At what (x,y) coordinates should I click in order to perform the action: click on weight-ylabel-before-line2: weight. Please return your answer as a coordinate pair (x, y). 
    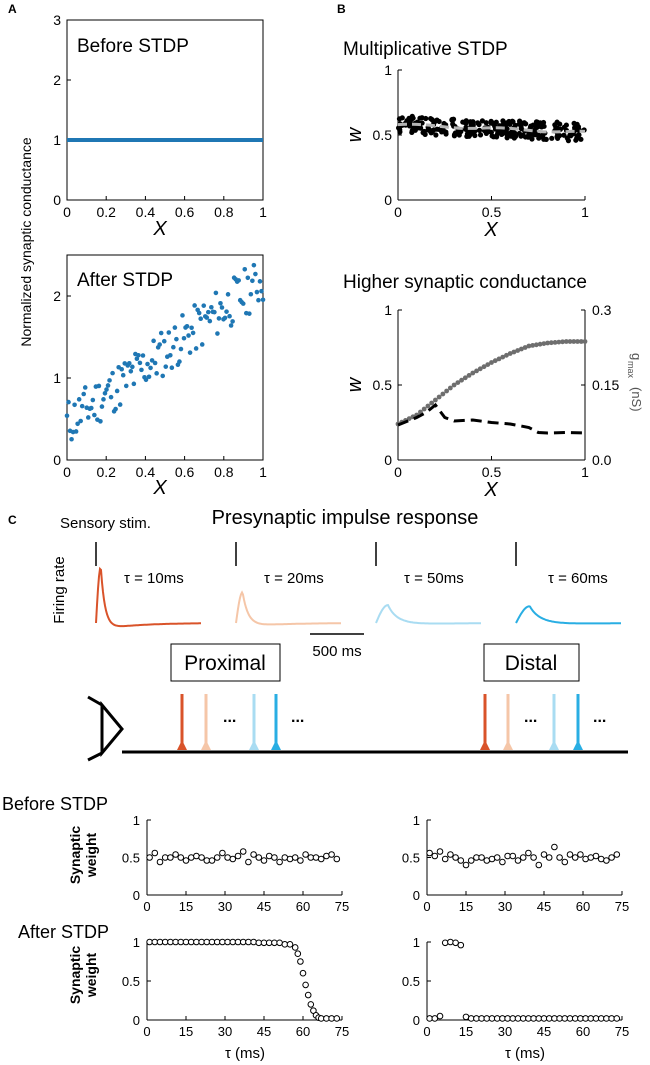
    Looking at the image, I should click on (91, 856).